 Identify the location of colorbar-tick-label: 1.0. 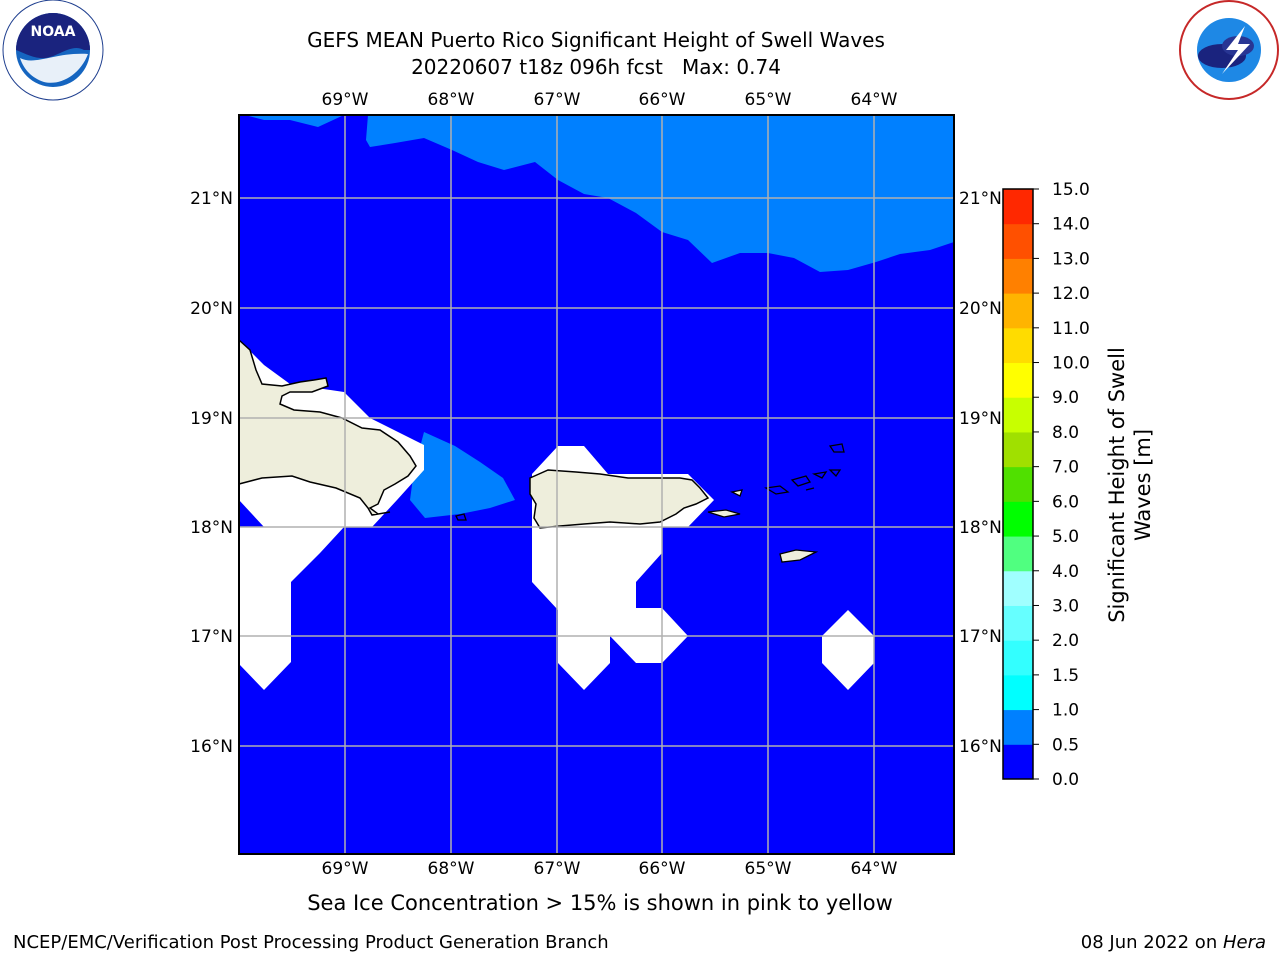
(1065, 711).